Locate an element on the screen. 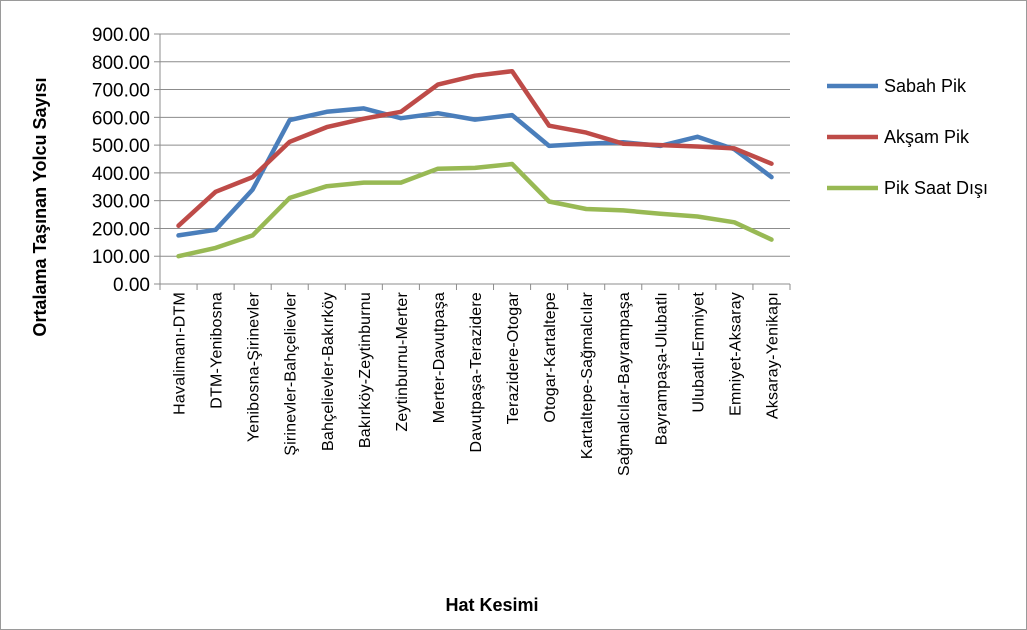  x-tick-label: DTM-Yenibosna is located at coordinates (217, 350).